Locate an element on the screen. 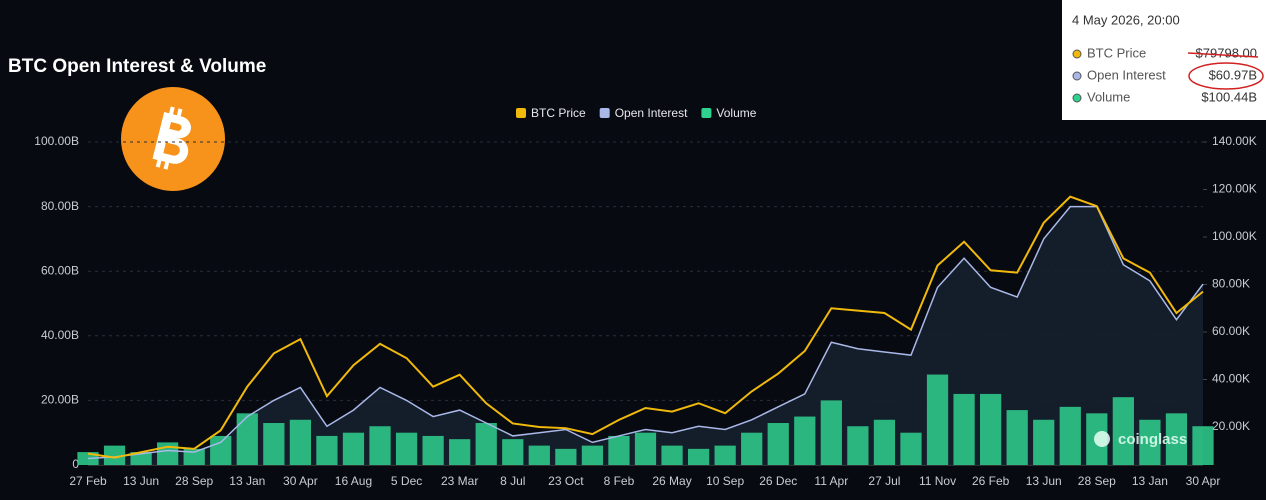 The height and width of the screenshot is (500, 1266). y2-tick-label: 100.00K is located at coordinates (1234, 236).